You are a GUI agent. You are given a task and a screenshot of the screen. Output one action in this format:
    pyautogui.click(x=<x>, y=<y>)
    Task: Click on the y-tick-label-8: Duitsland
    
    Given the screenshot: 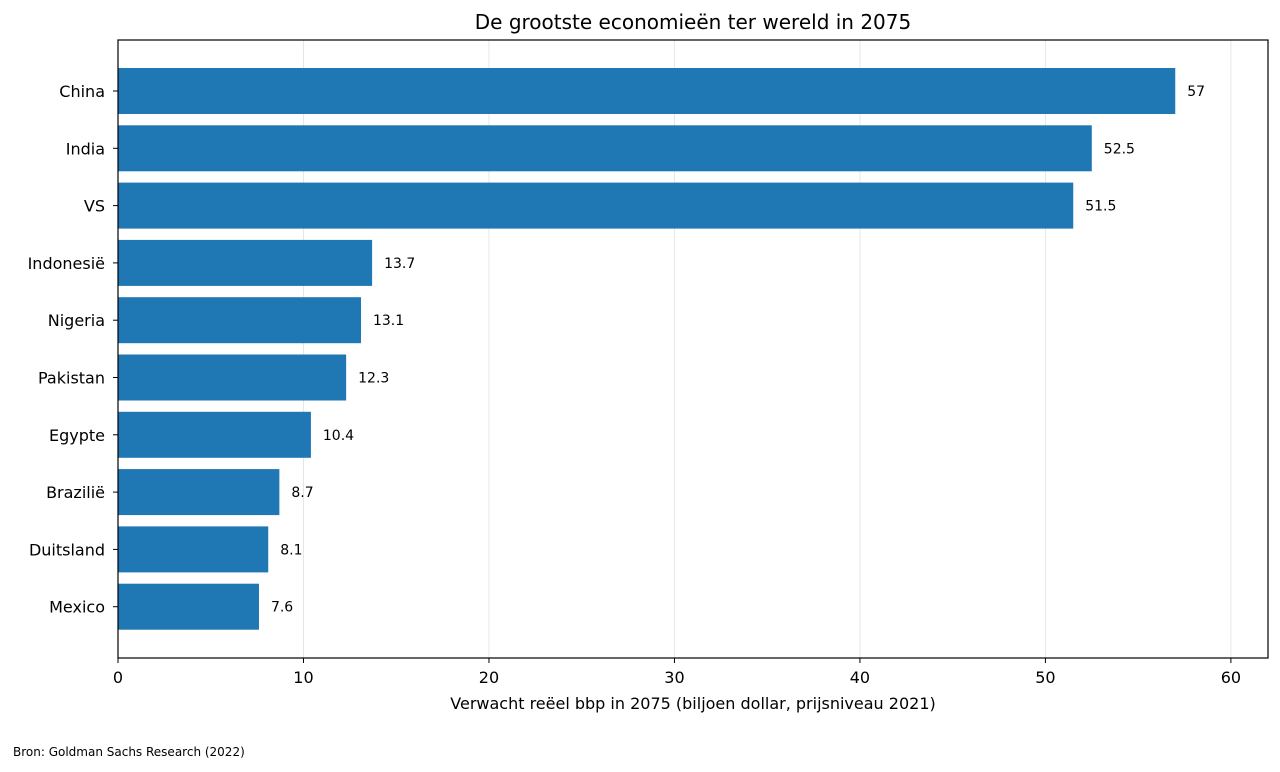 What is the action you would take?
    pyautogui.click(x=67, y=549)
    